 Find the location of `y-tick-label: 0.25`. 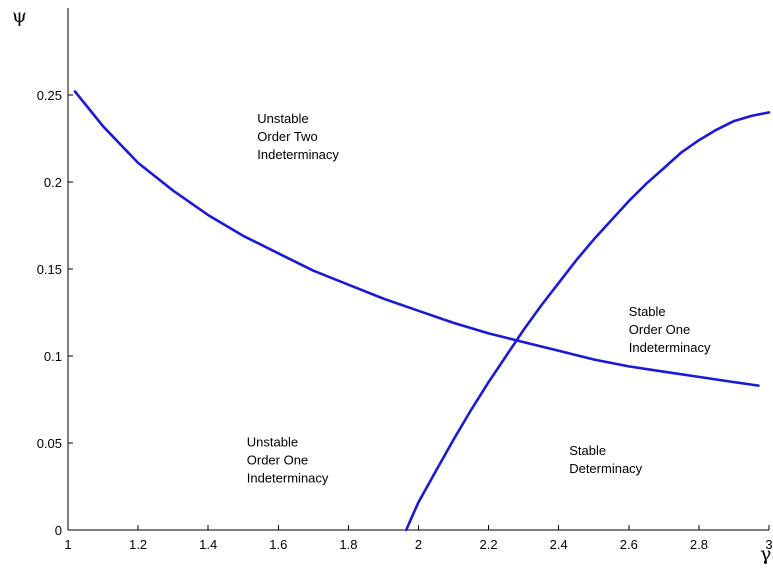

y-tick-label: 0.25 is located at coordinates (49, 95).